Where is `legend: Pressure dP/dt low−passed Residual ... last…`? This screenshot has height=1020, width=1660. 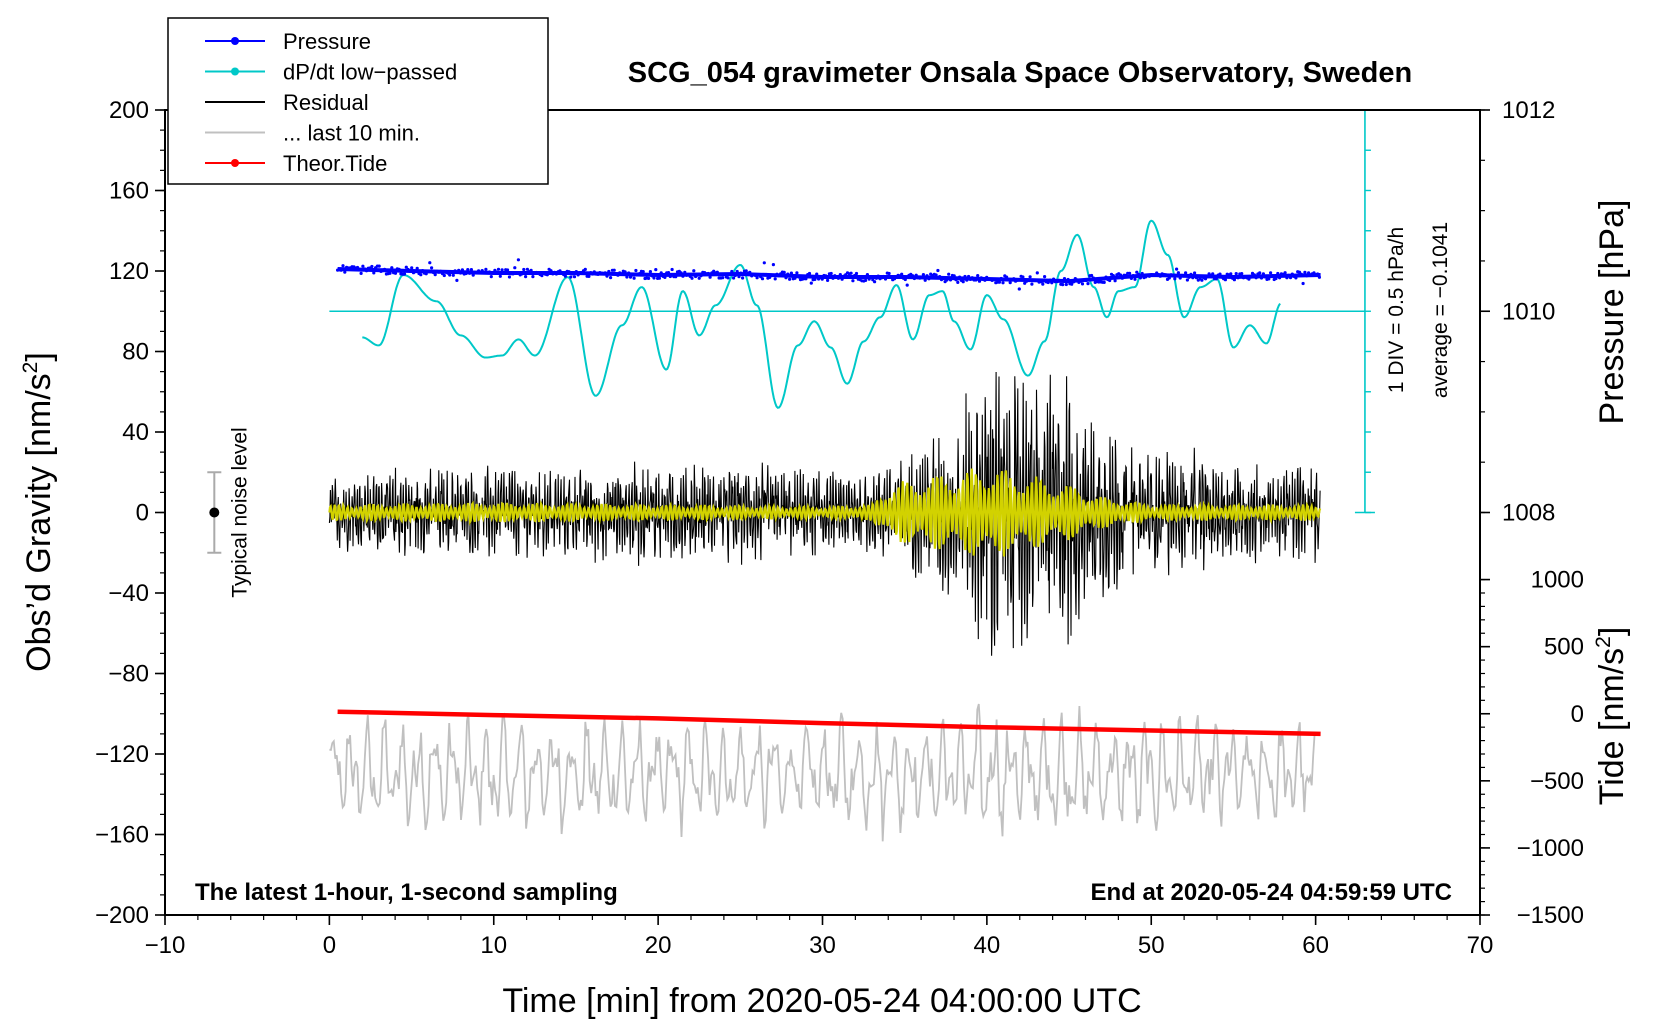 legend: Pressure dP/dt low−passed Residual ... last… is located at coordinates (358, 101).